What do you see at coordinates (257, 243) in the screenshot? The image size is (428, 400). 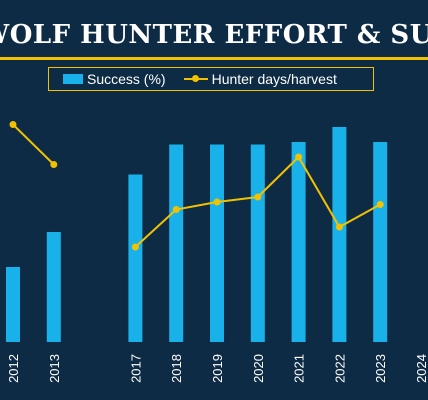 I see `bar-2020` at bounding box center [257, 243].